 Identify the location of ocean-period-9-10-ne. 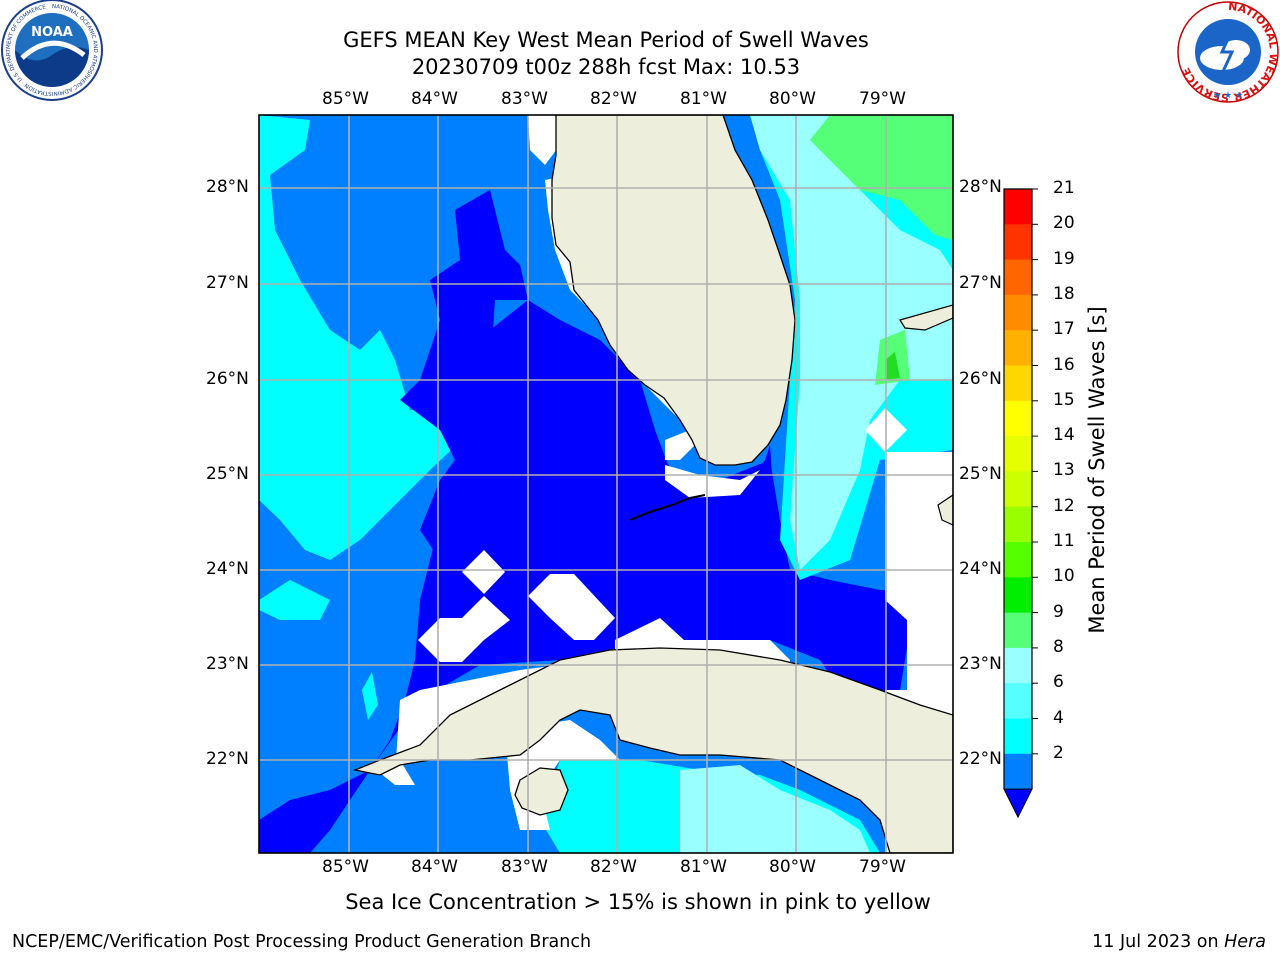
(881, 177).